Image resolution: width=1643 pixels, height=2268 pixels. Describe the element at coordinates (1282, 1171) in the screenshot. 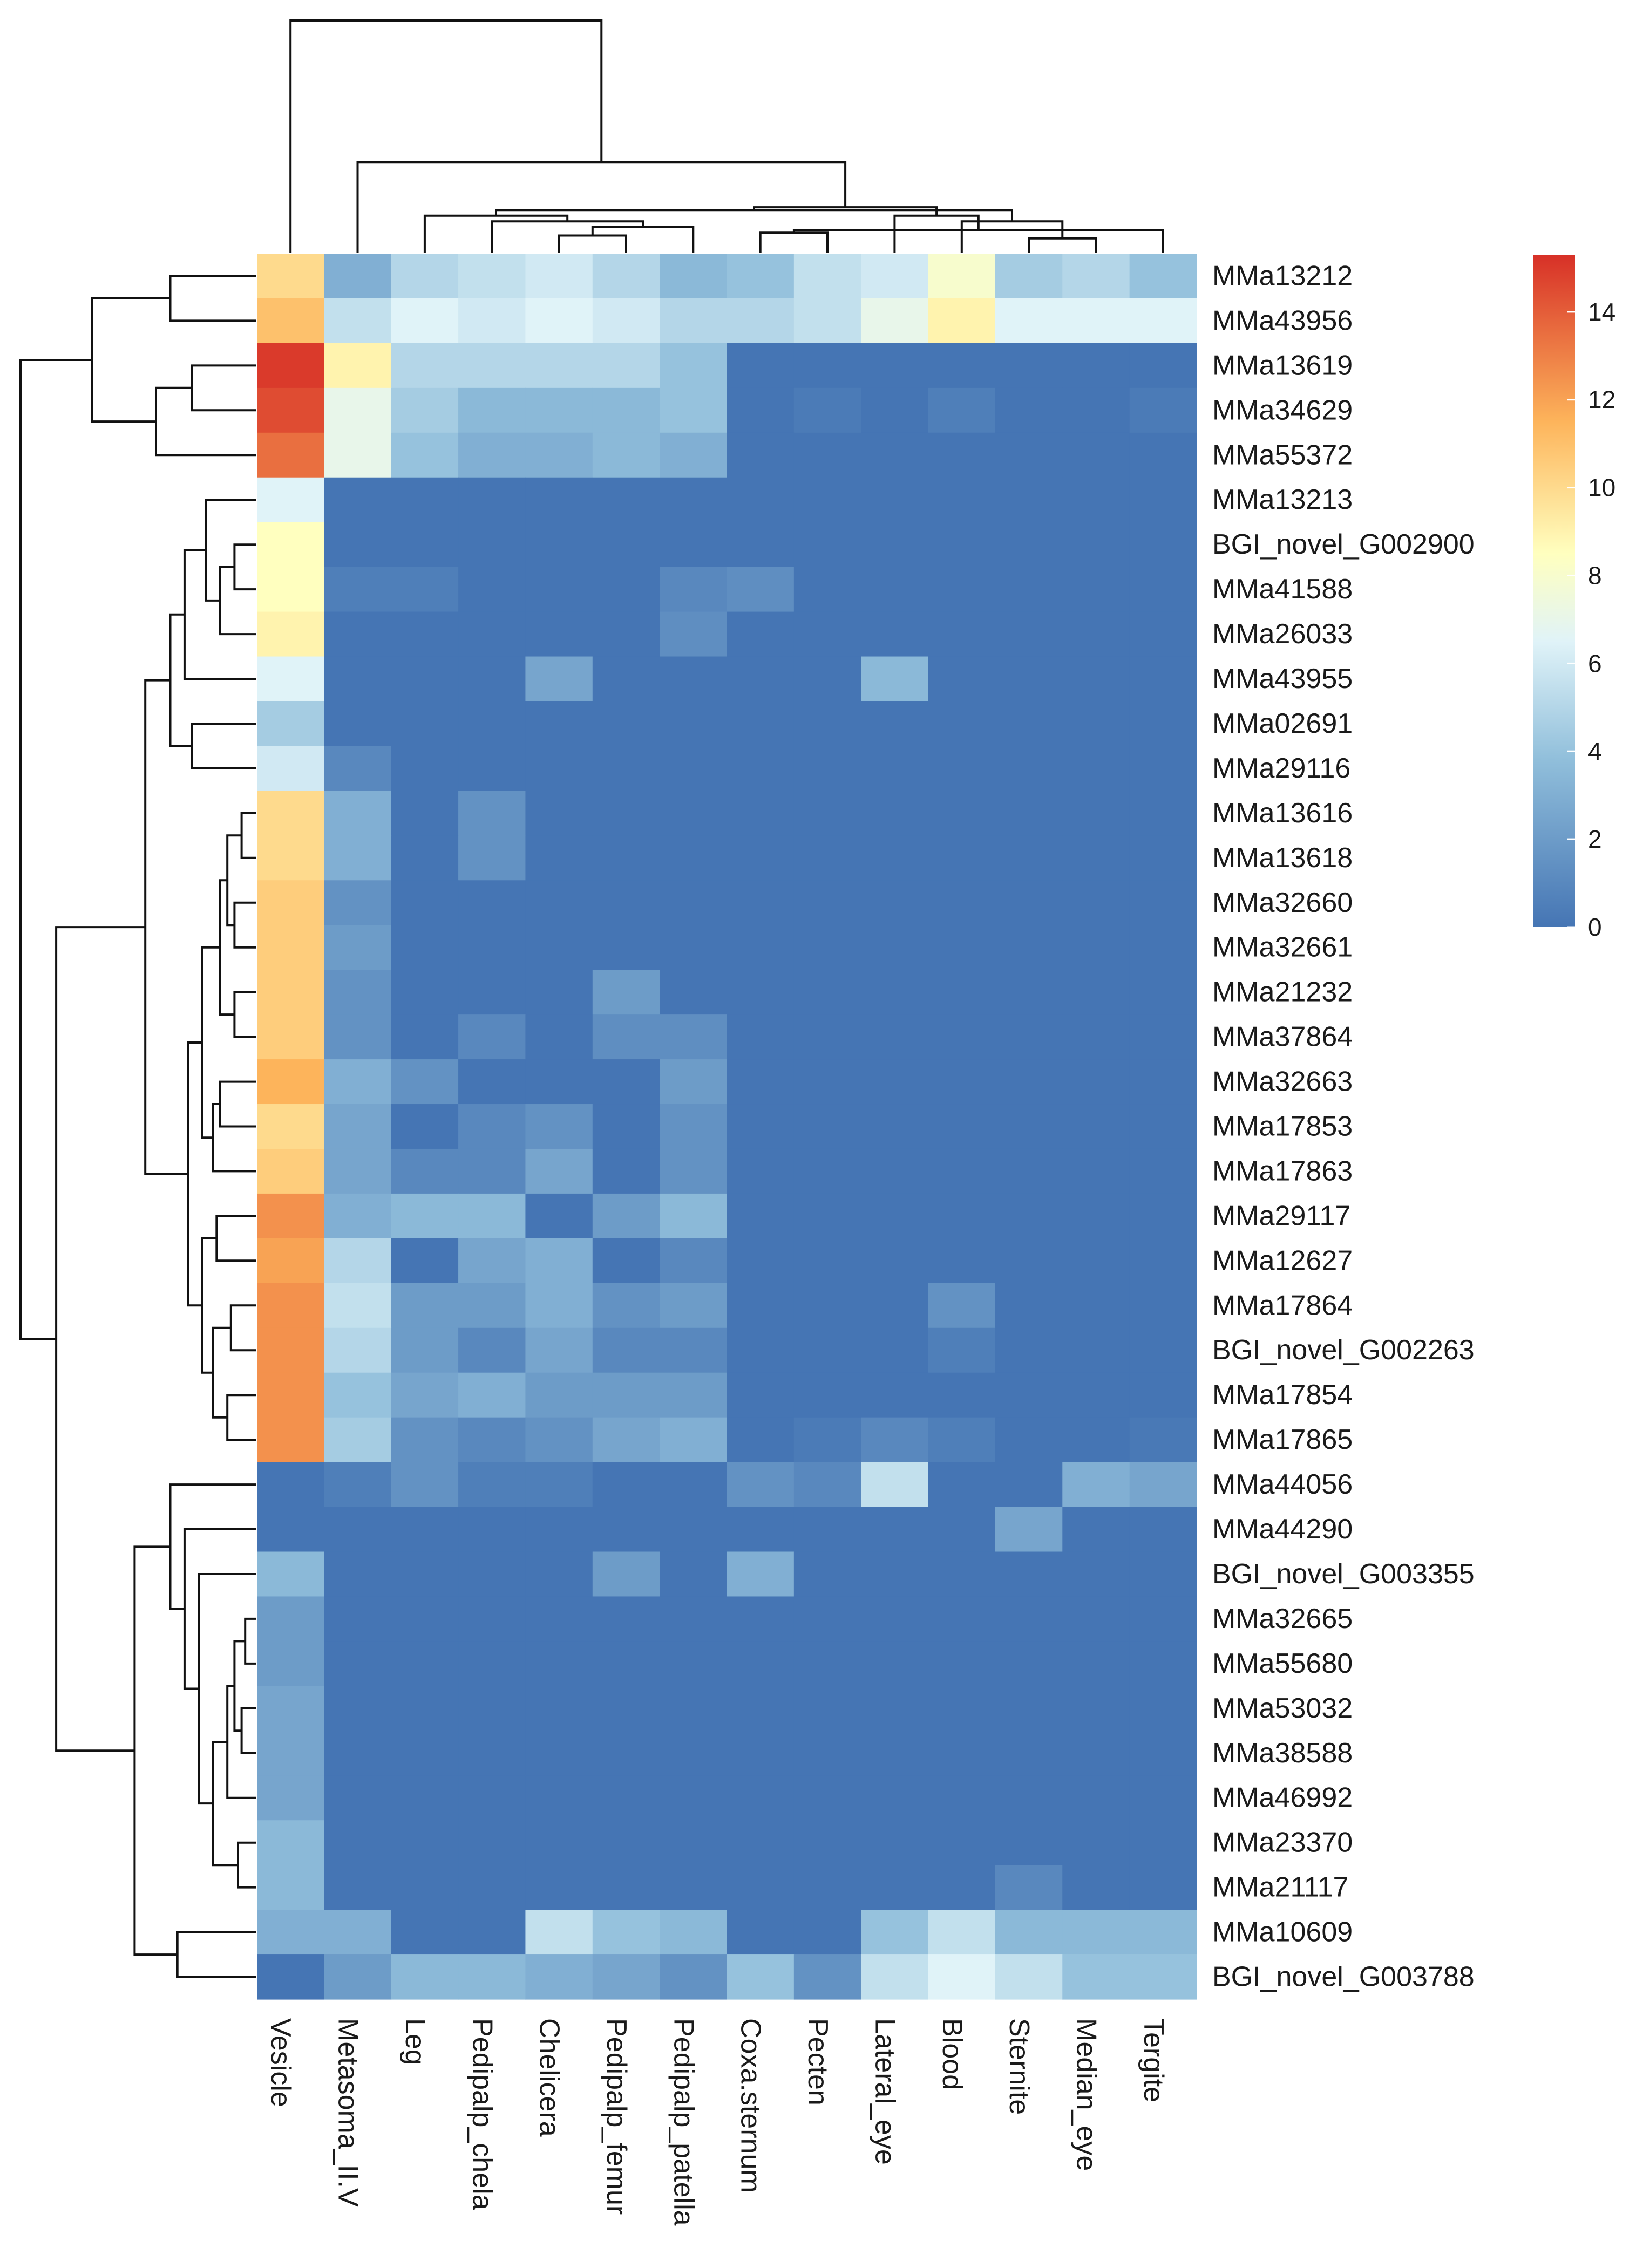

I see `row-label: MMa17863` at that location.